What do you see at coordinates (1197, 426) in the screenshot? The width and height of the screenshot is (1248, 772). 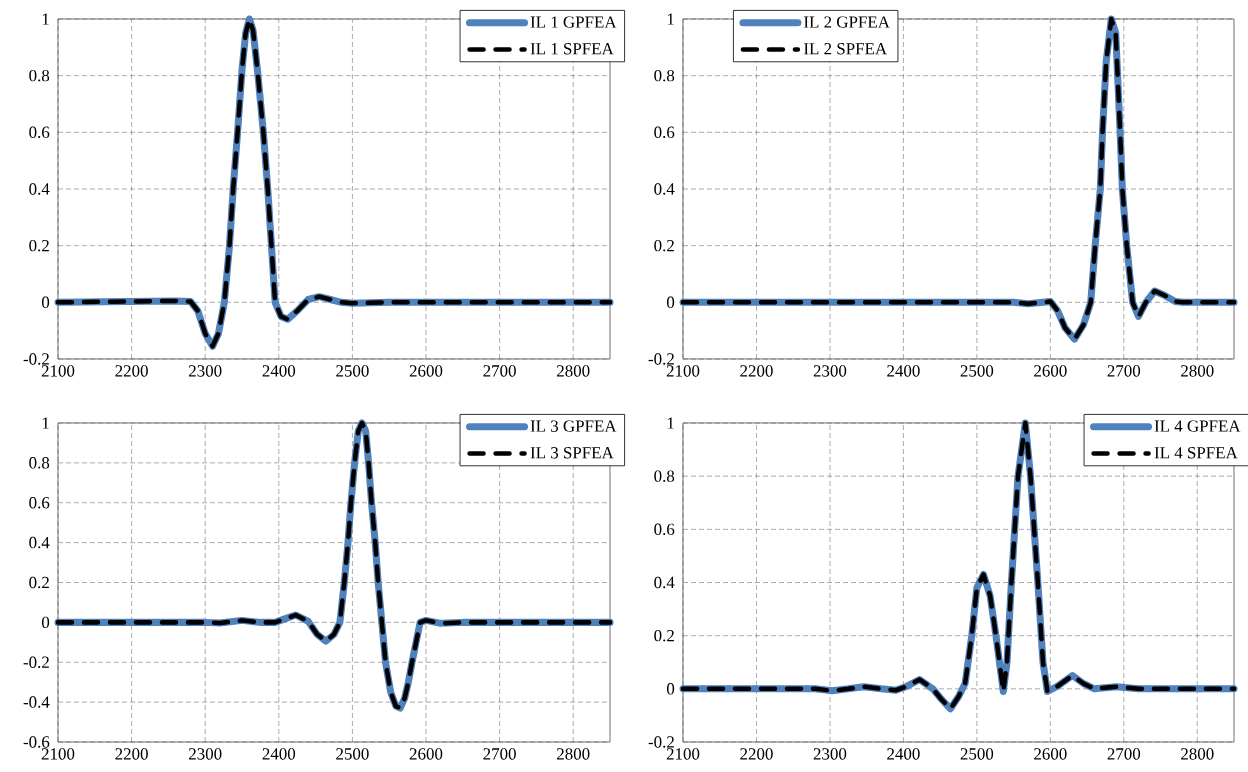 I see `legend-label: IL 4 GPFEA` at bounding box center [1197, 426].